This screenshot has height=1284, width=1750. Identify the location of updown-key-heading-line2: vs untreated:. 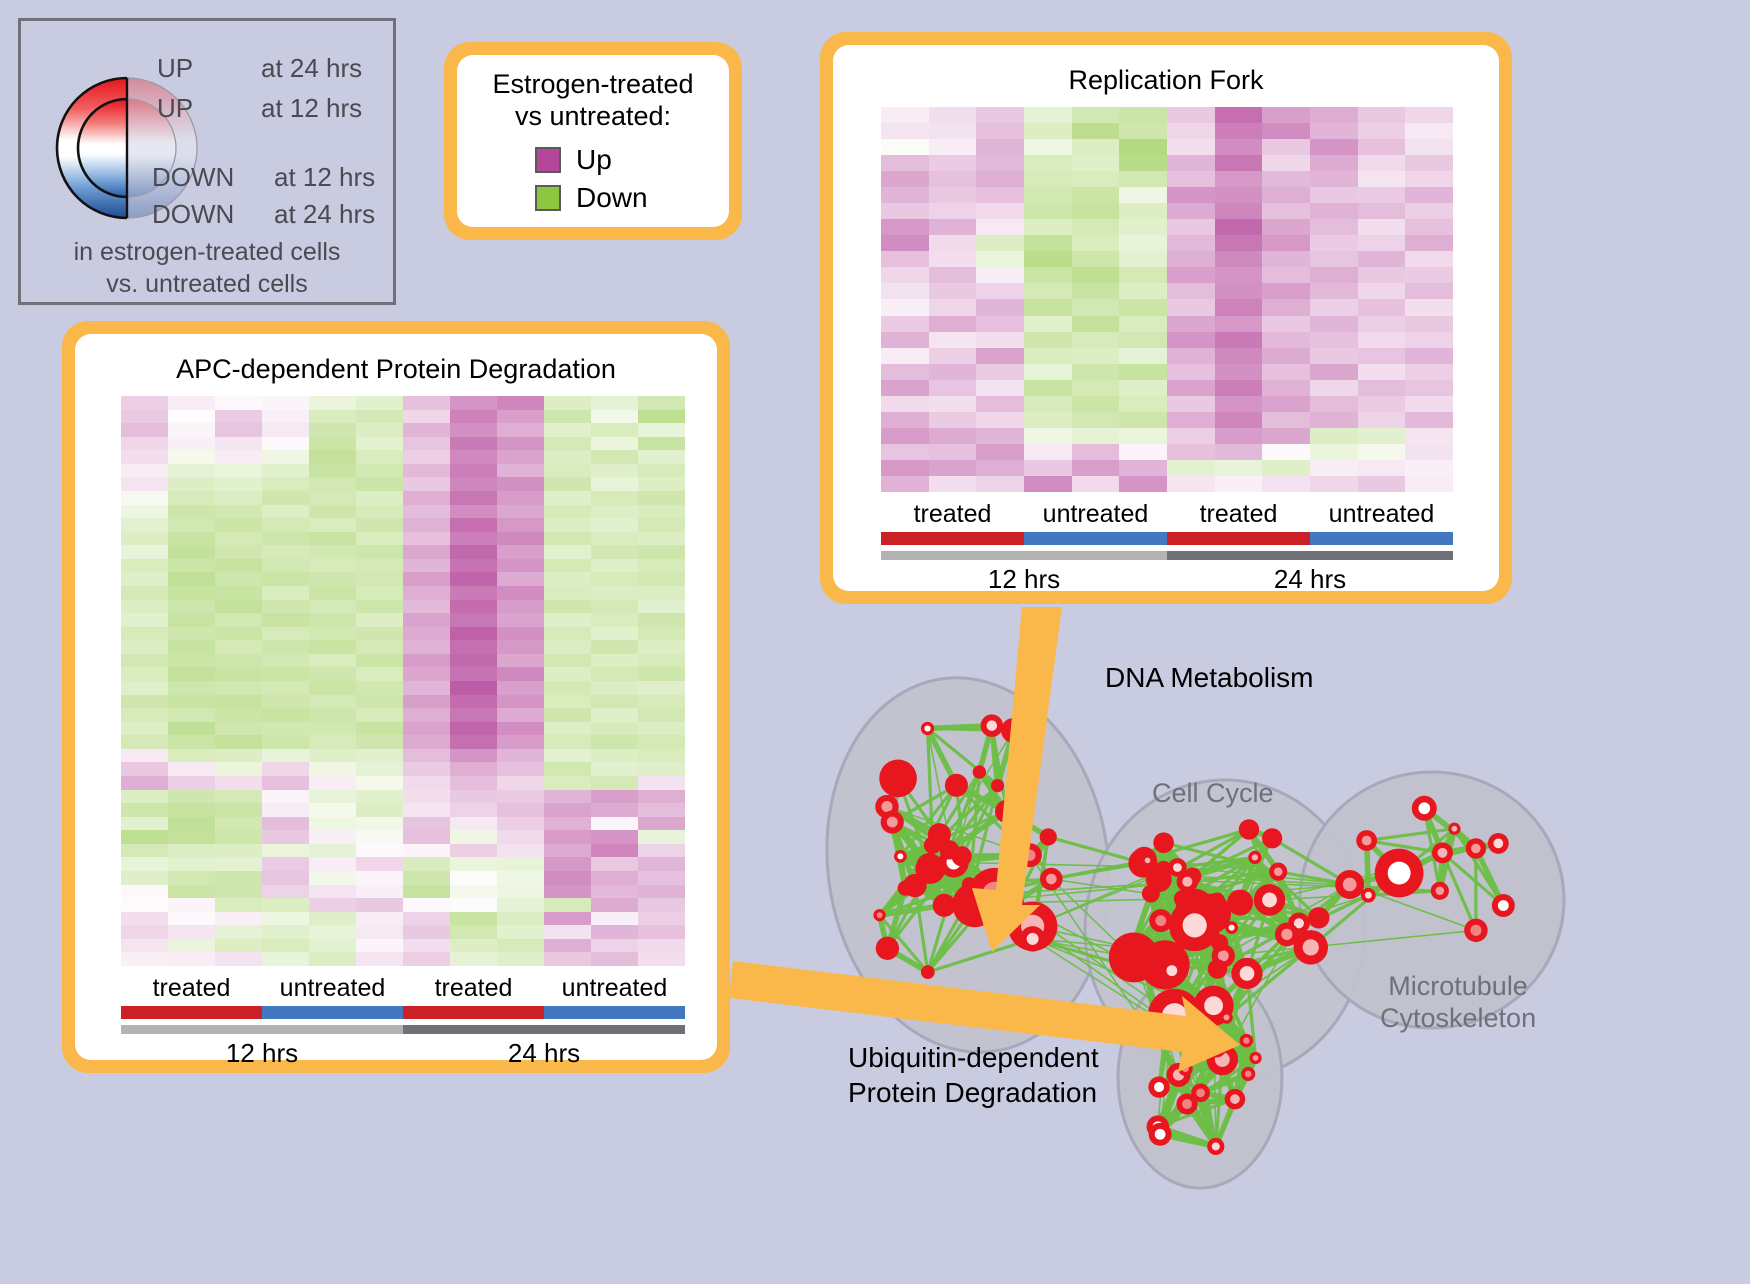
(593, 117).